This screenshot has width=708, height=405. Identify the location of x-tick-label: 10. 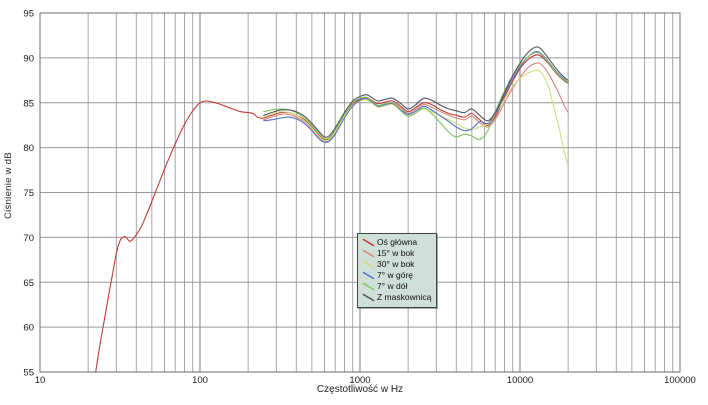
(40, 380).